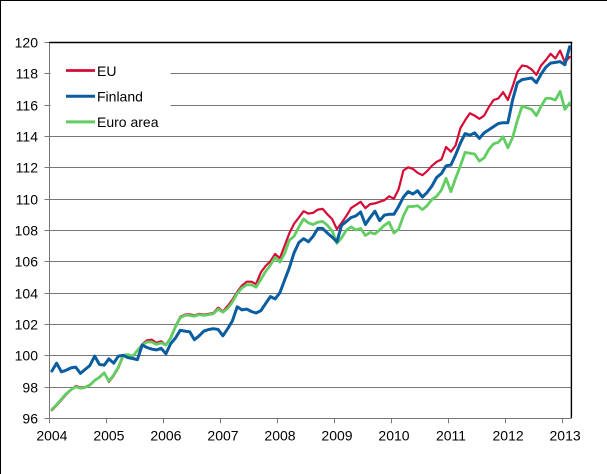 This screenshot has width=607, height=474. Describe the element at coordinates (120, 97) in the screenshot. I see `svg-text: Finland` at that location.